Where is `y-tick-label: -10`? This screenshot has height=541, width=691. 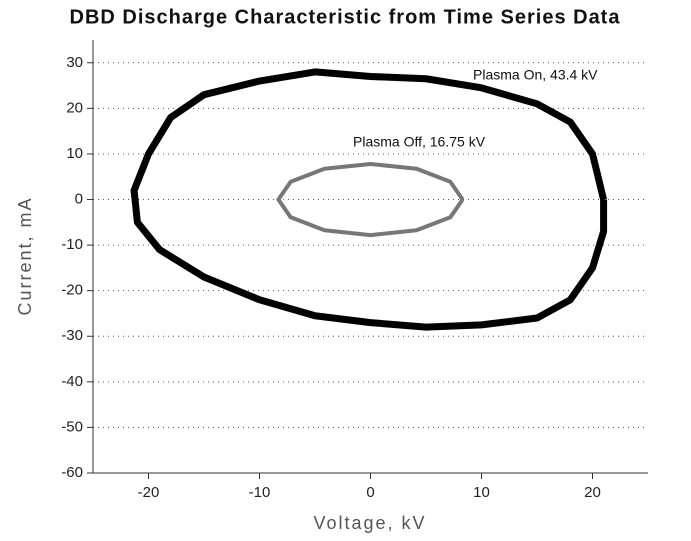 y-tick-label: -10 is located at coordinates (72, 244).